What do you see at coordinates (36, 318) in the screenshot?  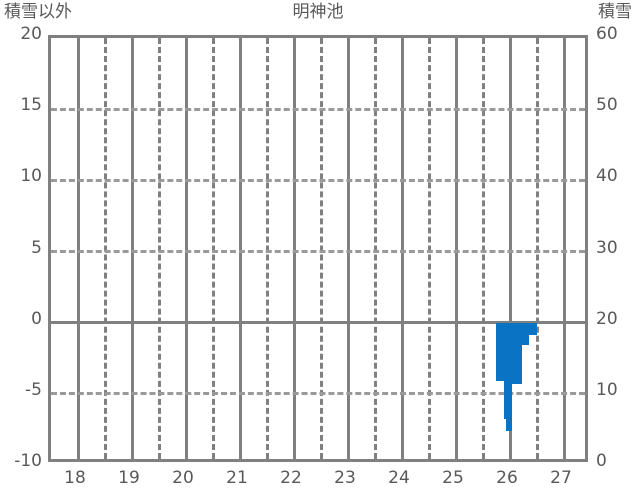 I see `left-axis-tick-label: 0` at bounding box center [36, 318].